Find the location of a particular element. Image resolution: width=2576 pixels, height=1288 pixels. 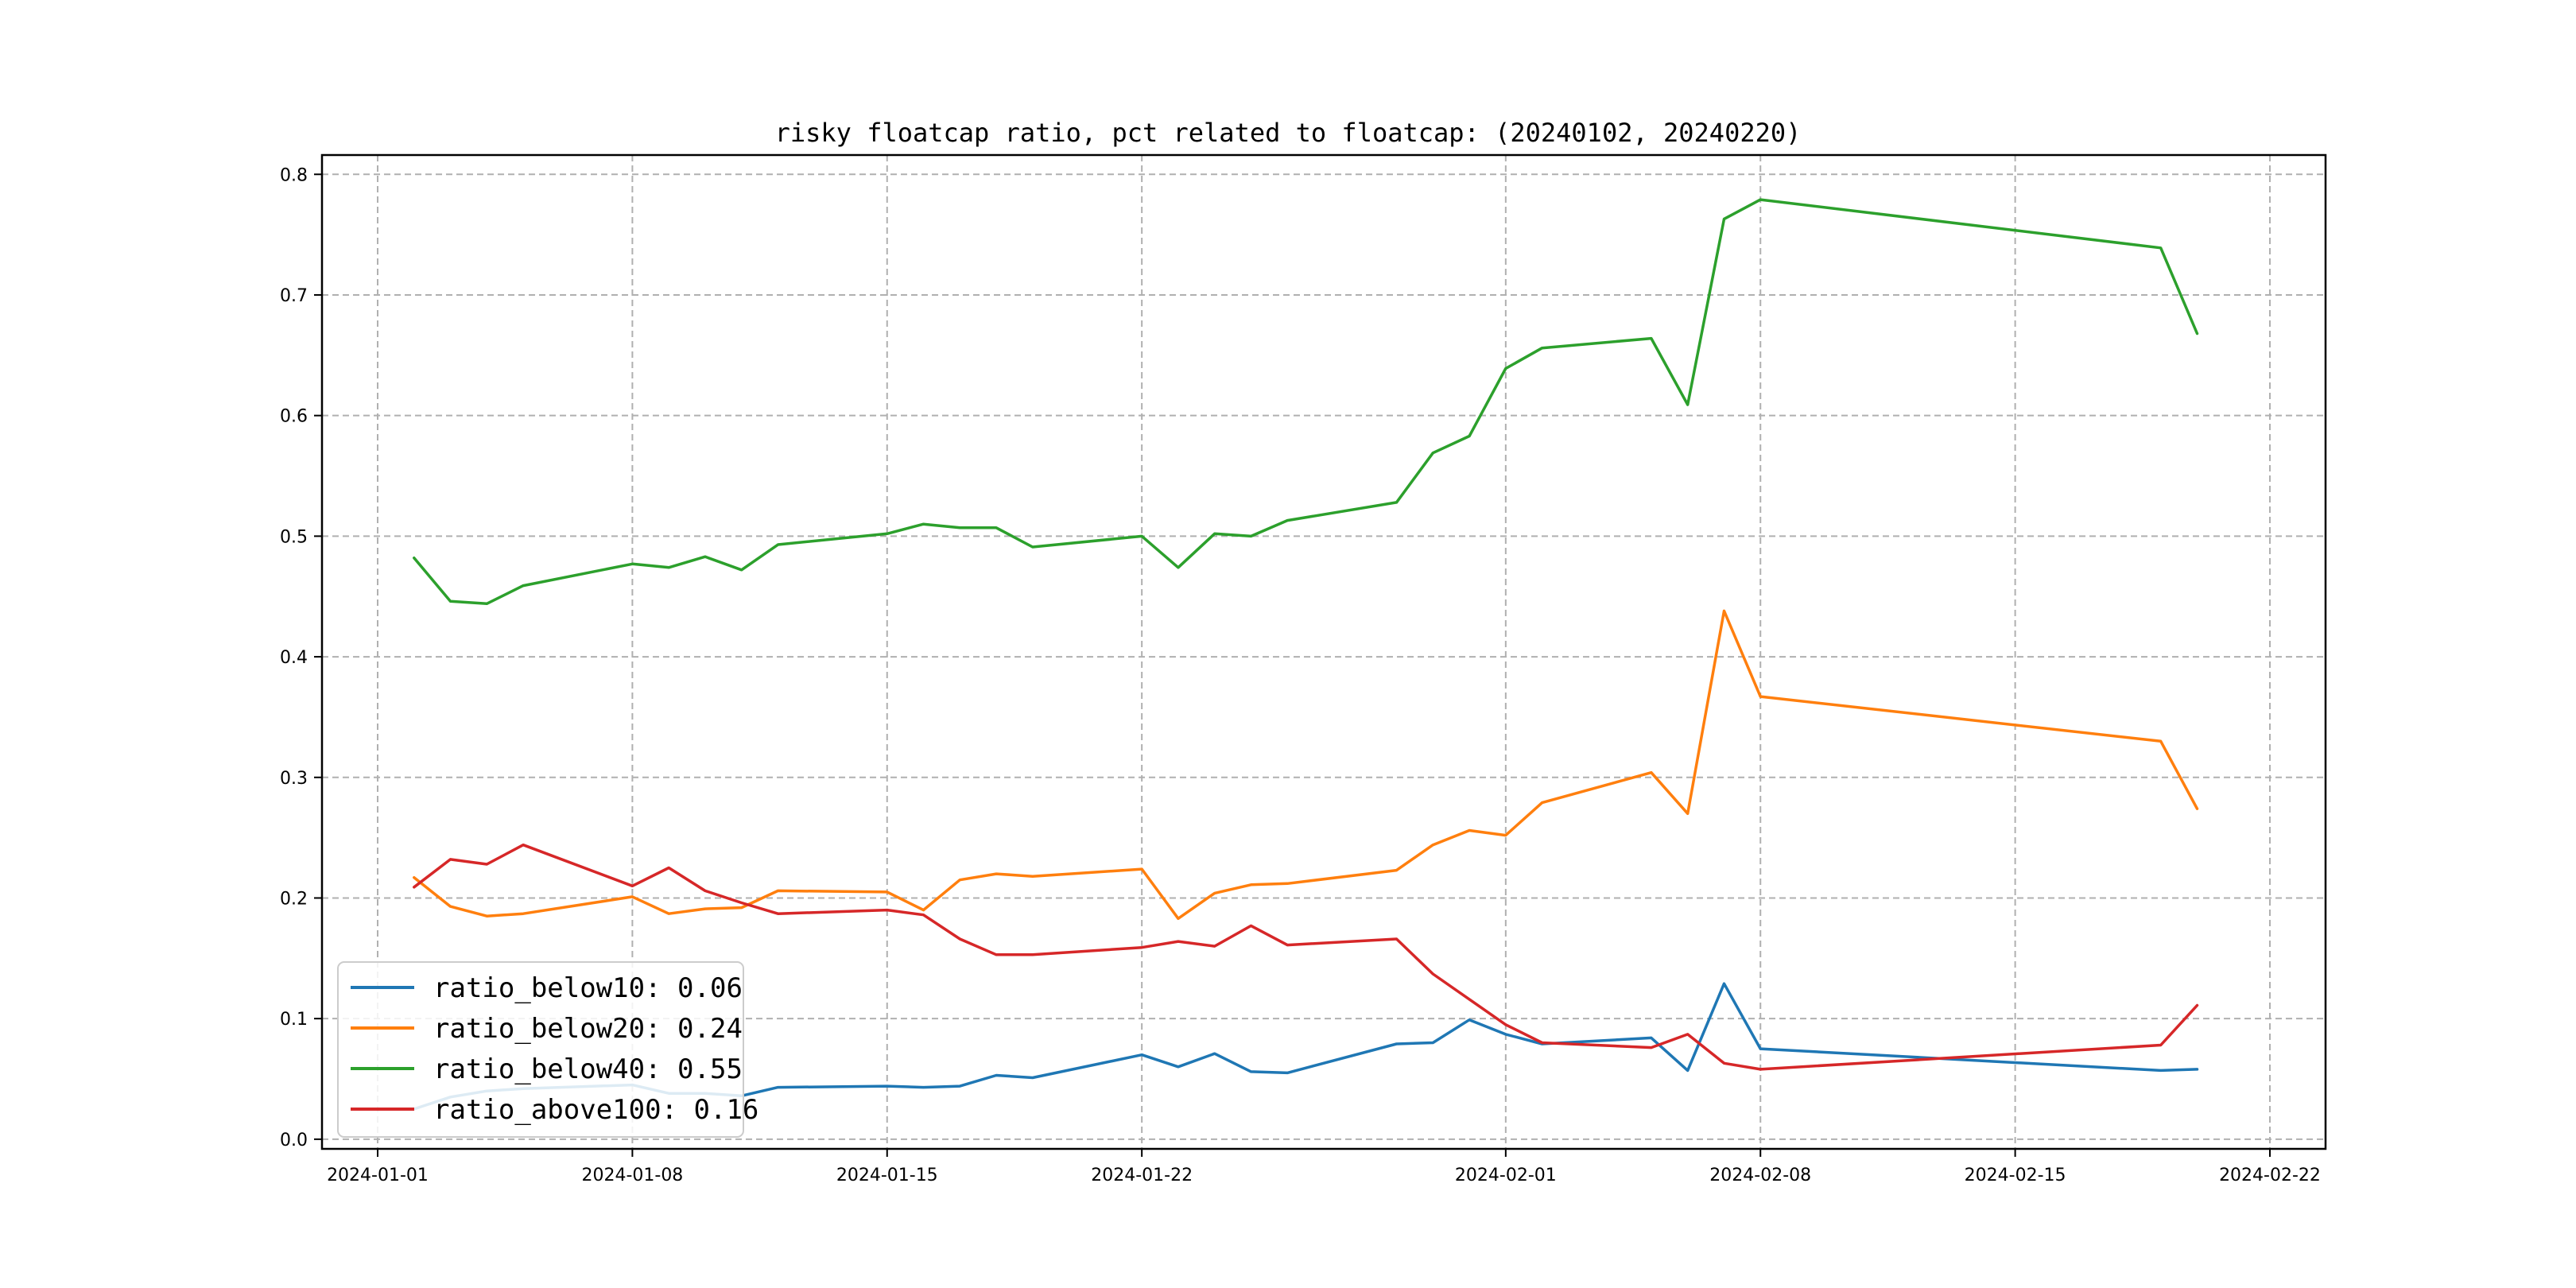

y-tick-label: 0.2 is located at coordinates (294, 899).